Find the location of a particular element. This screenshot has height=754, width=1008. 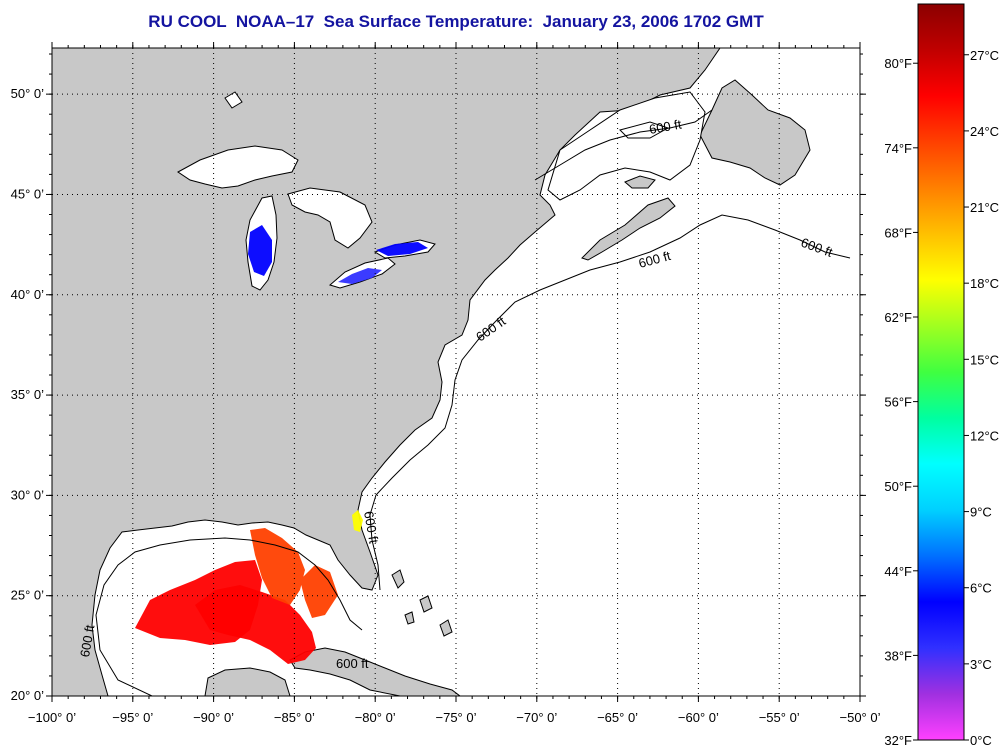

fahrenheit-tick-label: 80°F is located at coordinates (898, 63).